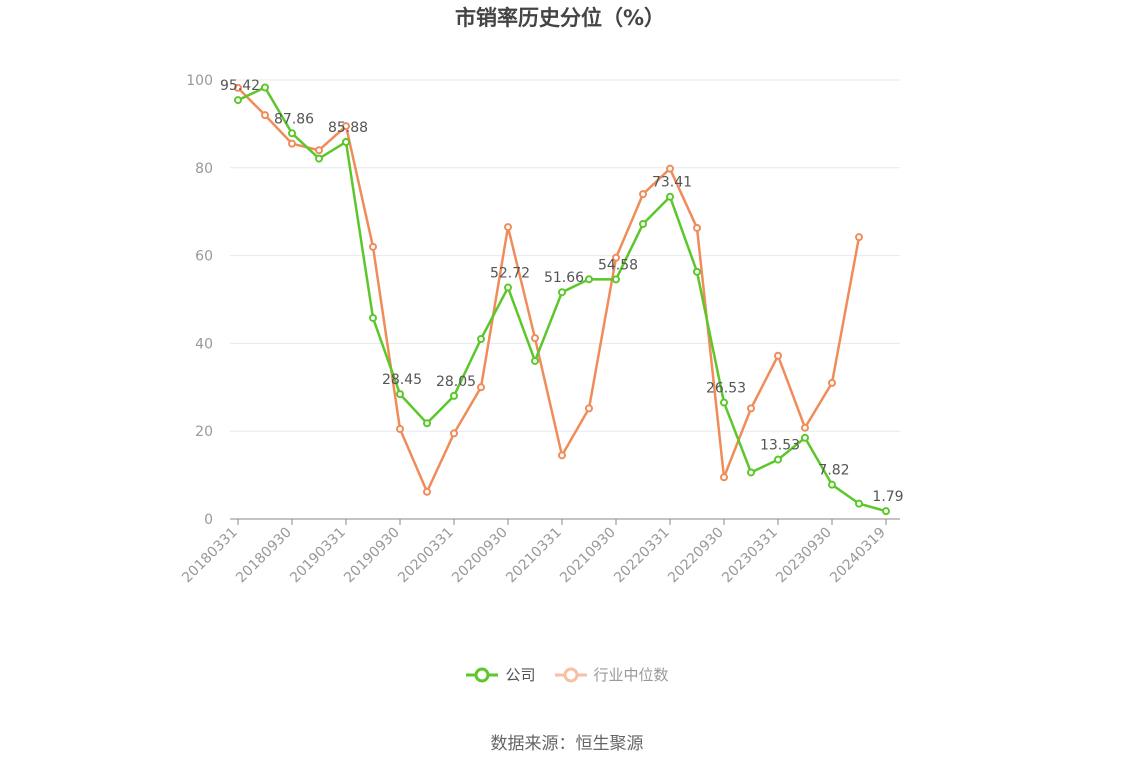 The width and height of the screenshot is (1134, 766). Describe the element at coordinates (618, 265) in the screenshot. I see `data-label: 54.58` at that location.